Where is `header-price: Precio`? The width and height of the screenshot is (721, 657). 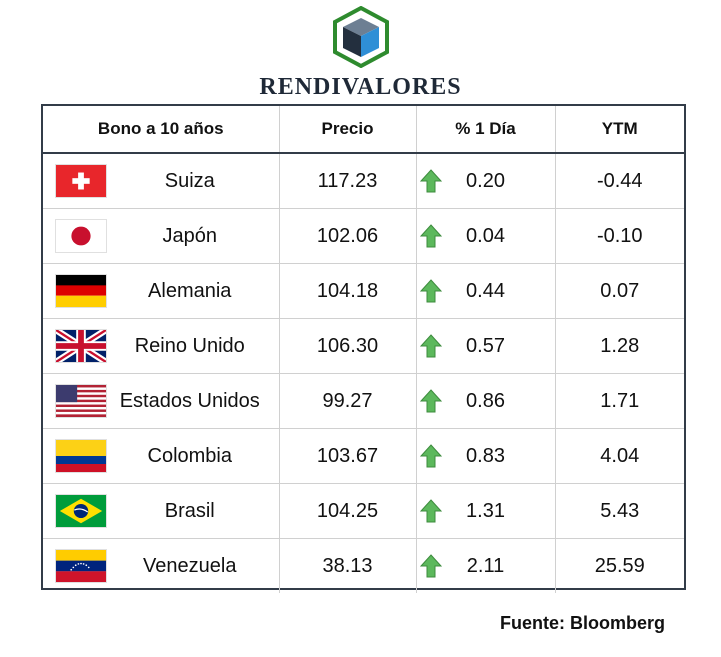 header-price: Precio is located at coordinates (348, 130).